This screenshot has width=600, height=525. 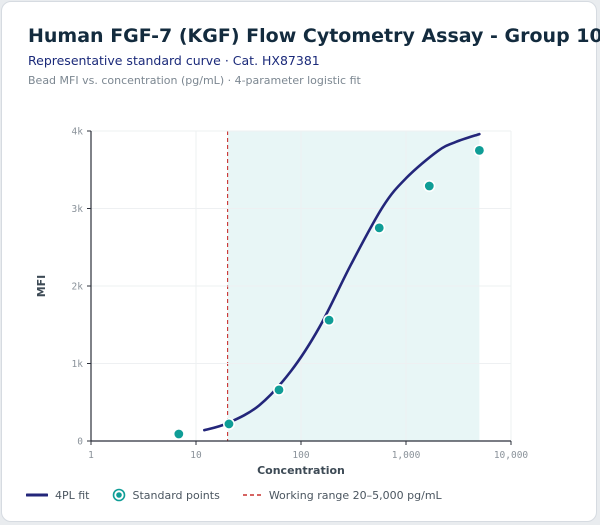 What do you see at coordinates (251, 495) in the screenshot?
I see `range-dash-swatch-icon` at bounding box center [251, 495].